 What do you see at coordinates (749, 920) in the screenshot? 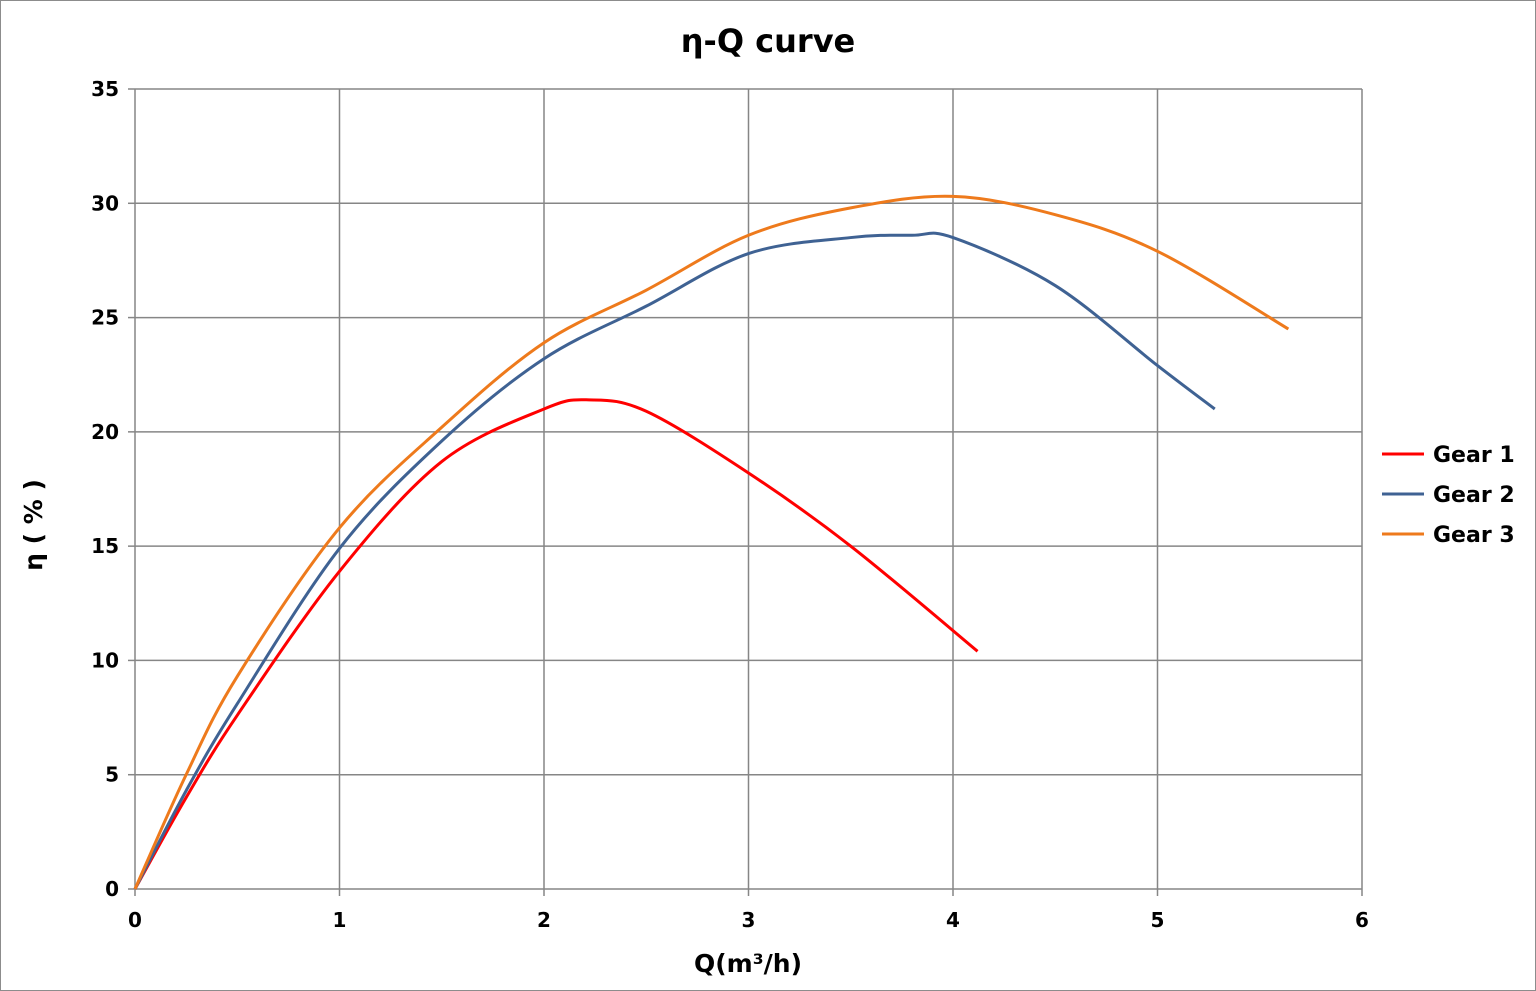
I see `x-tick-label: 3` at bounding box center [749, 920].